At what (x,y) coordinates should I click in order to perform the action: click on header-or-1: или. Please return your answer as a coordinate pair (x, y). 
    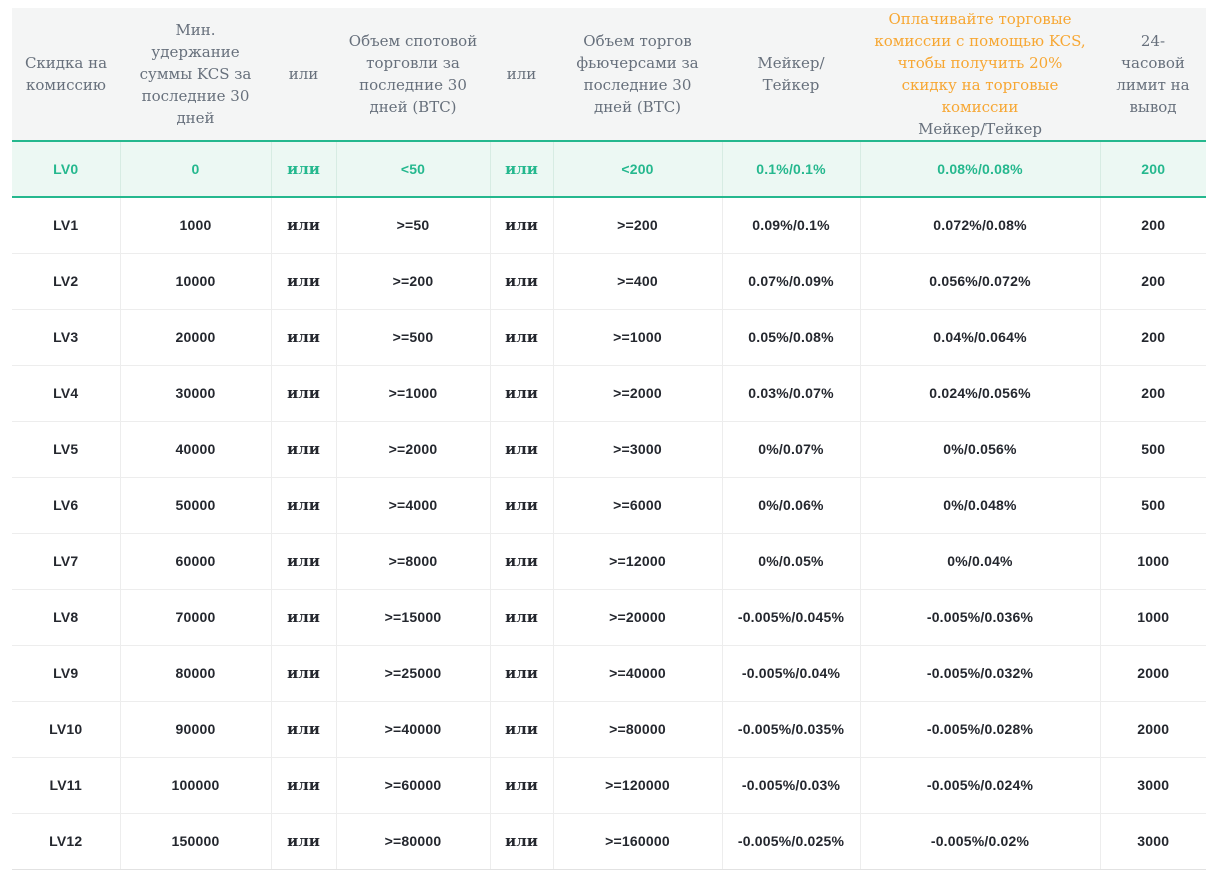
    Looking at the image, I should click on (303, 74).